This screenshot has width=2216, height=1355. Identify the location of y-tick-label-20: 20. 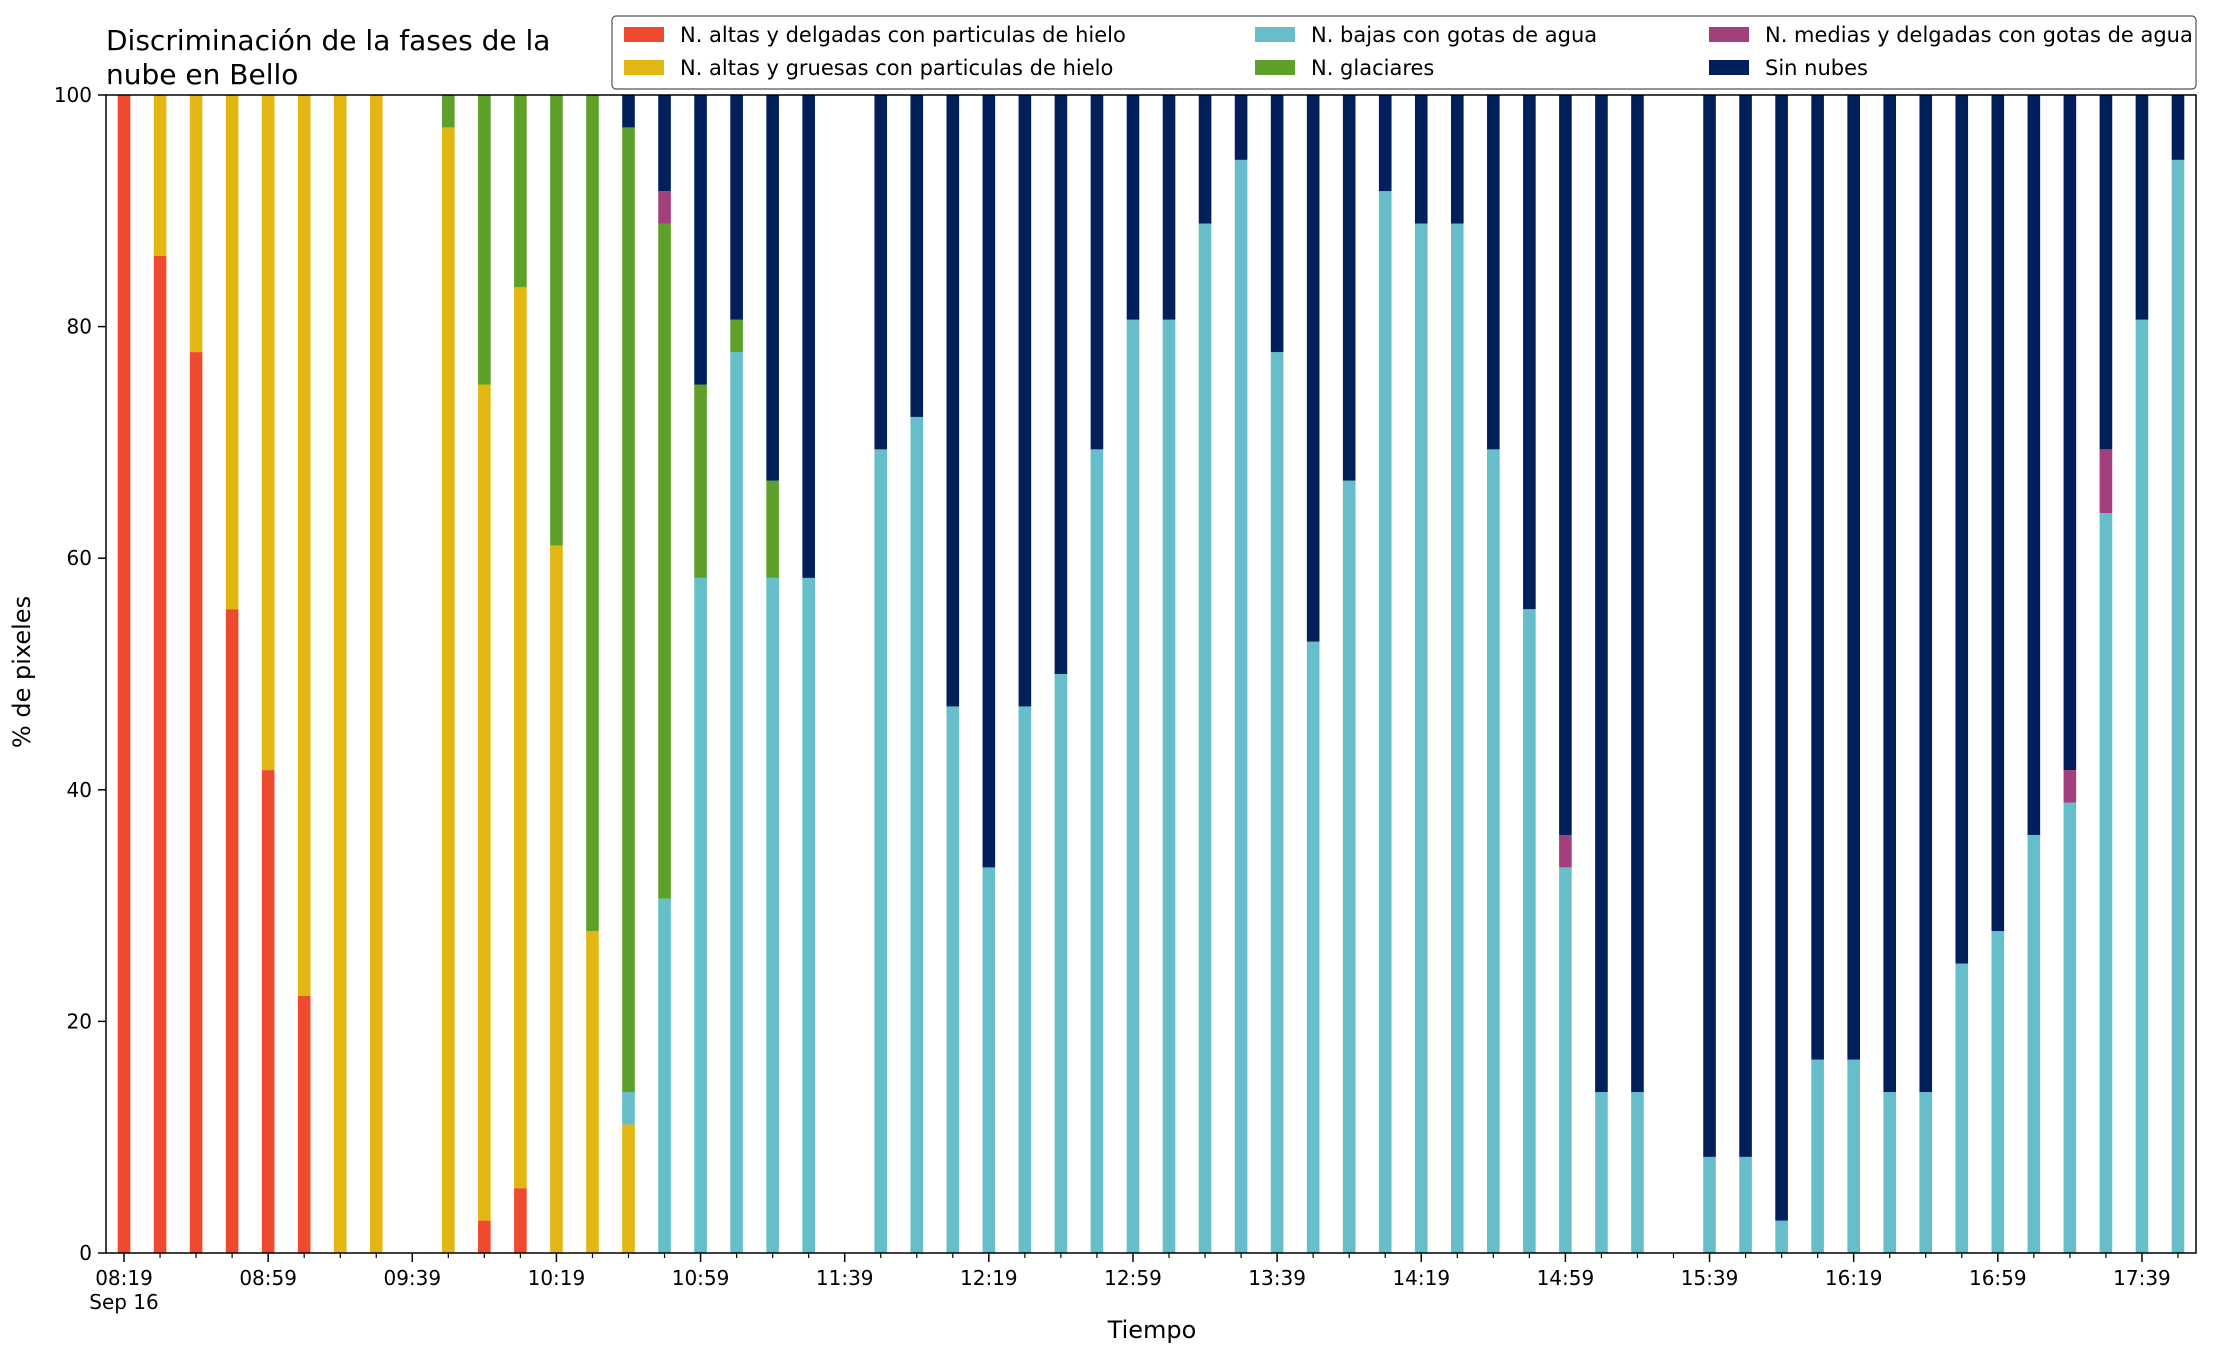
(79, 1021).